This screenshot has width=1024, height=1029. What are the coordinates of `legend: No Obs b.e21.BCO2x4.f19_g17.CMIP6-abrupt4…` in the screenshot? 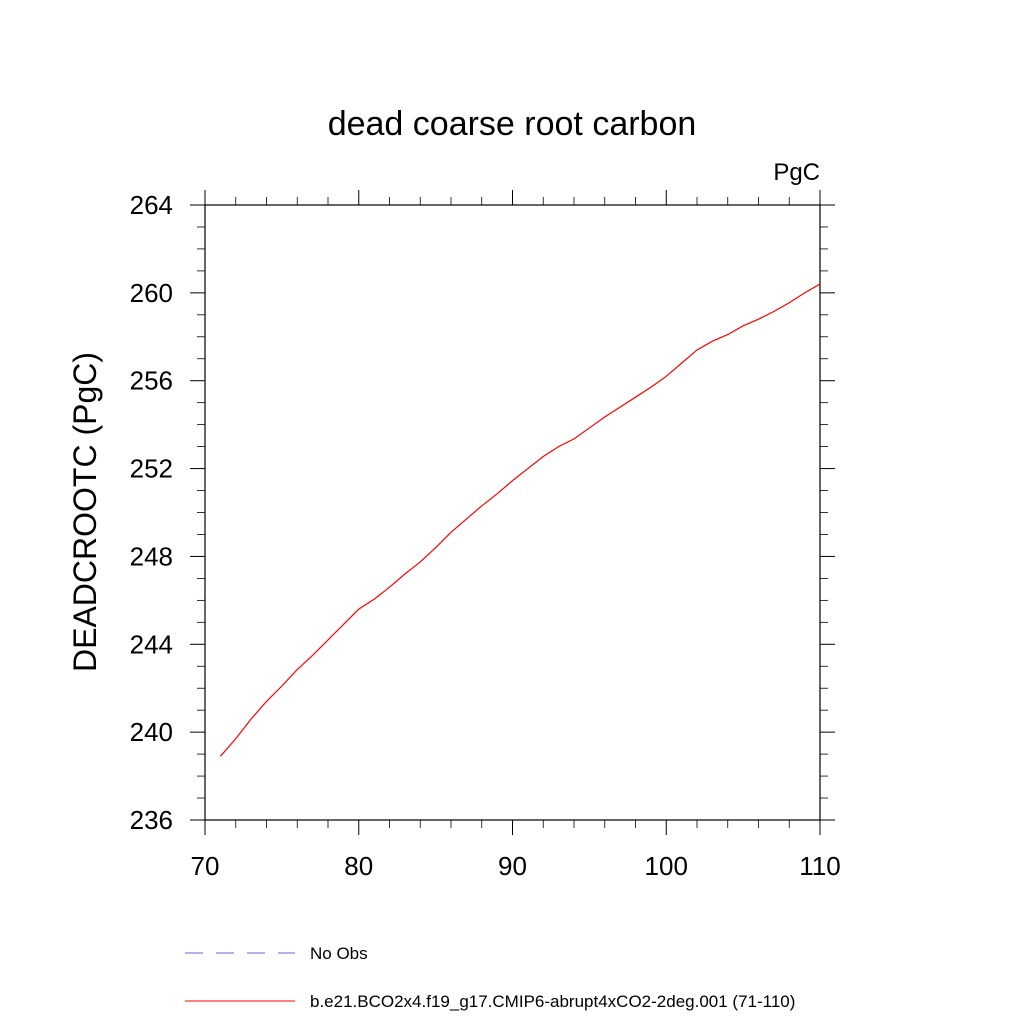 It's located at (490, 977).